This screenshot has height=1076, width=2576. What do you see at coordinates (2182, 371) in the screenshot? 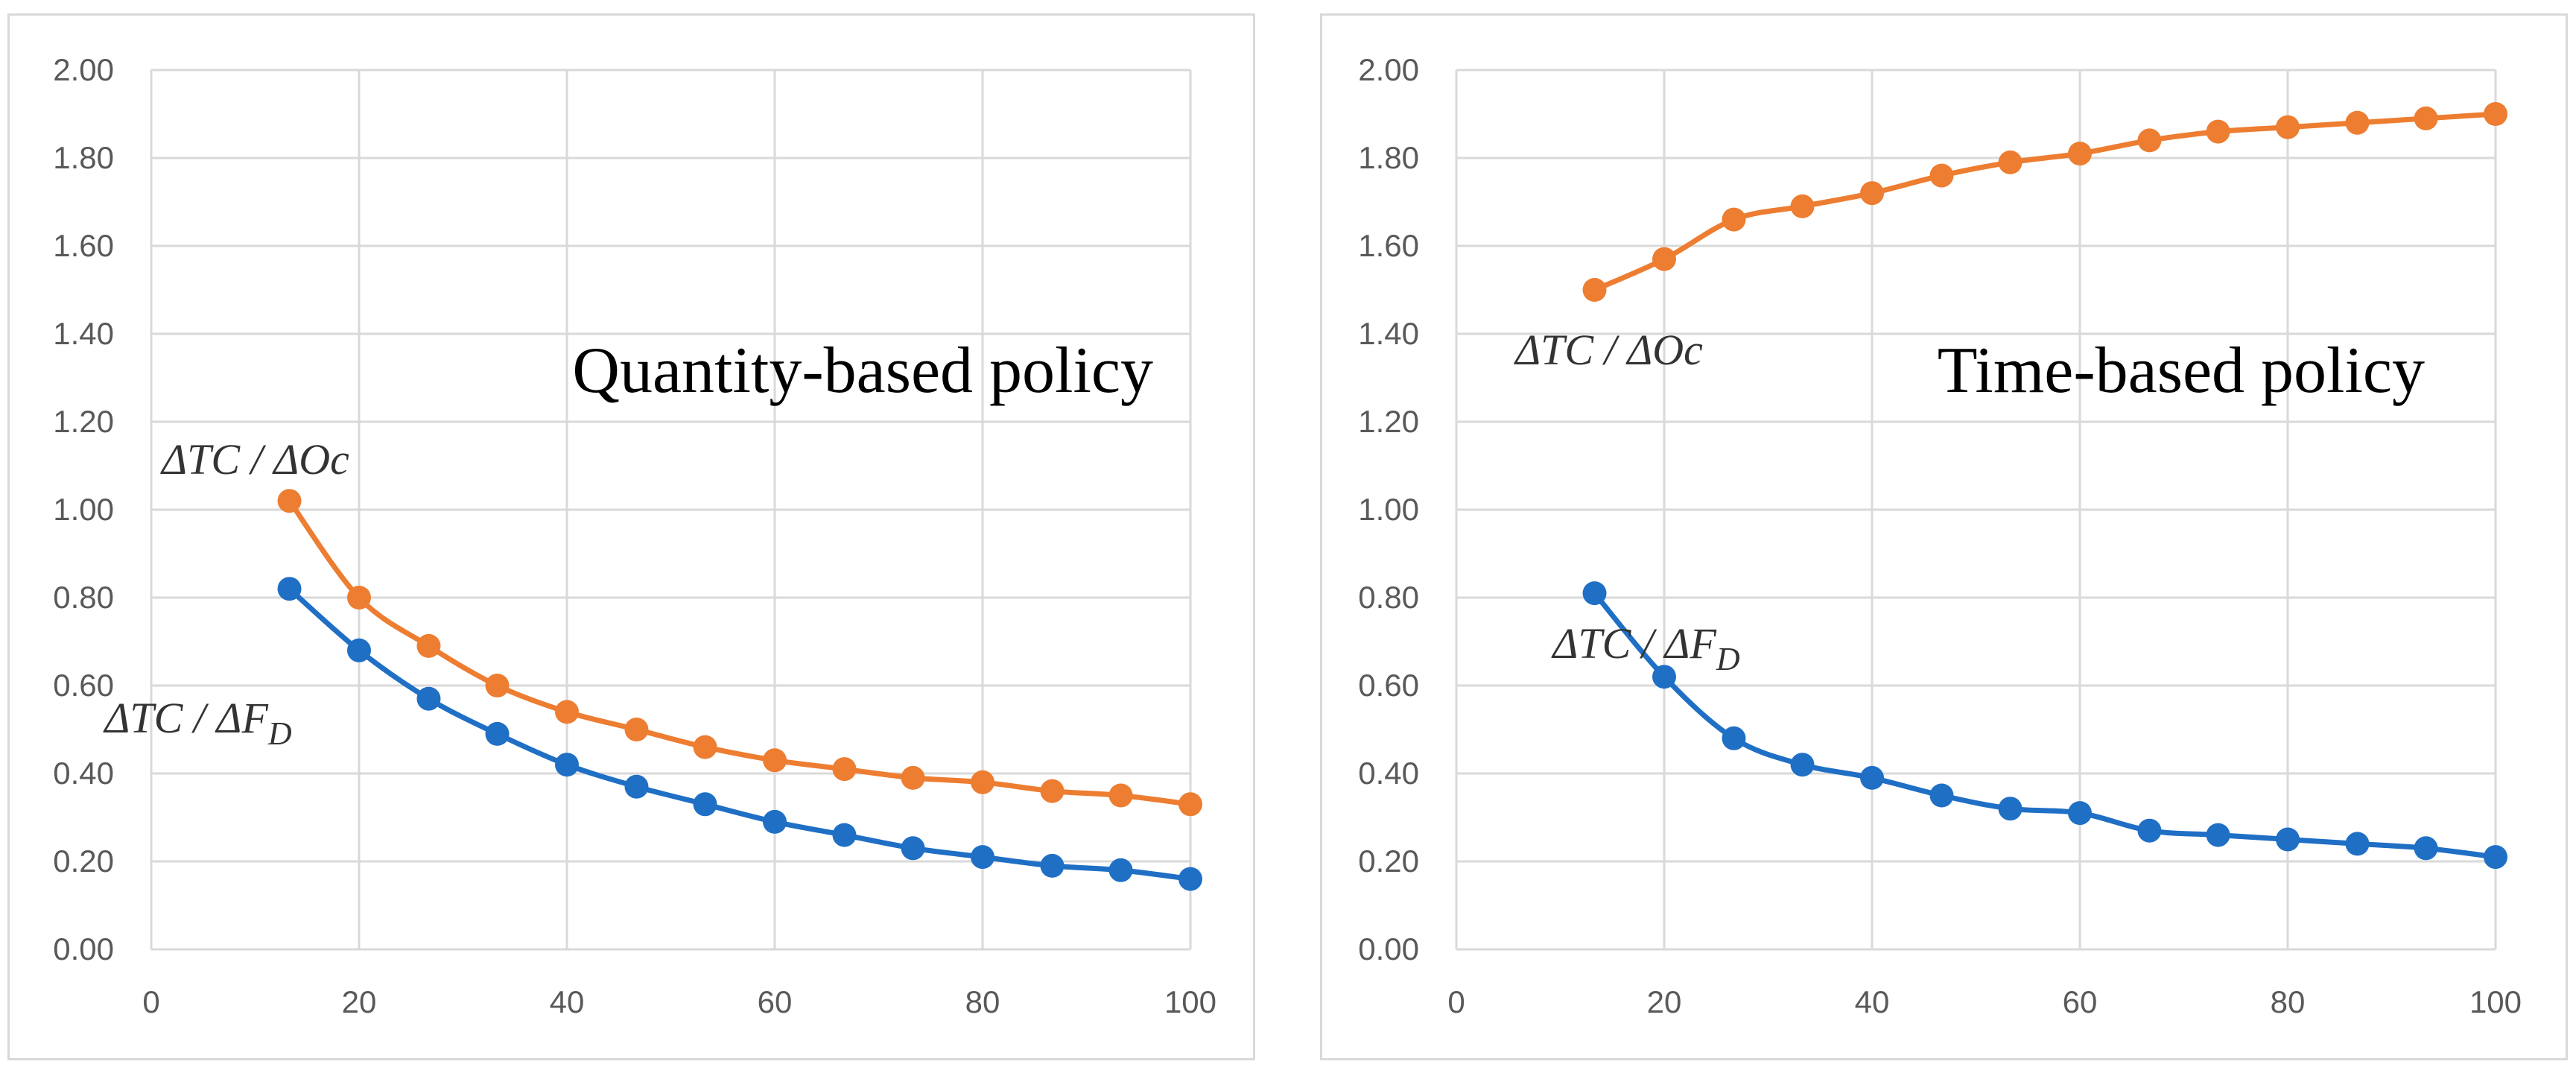
I see `chart-title: Time-based policy` at bounding box center [2182, 371].